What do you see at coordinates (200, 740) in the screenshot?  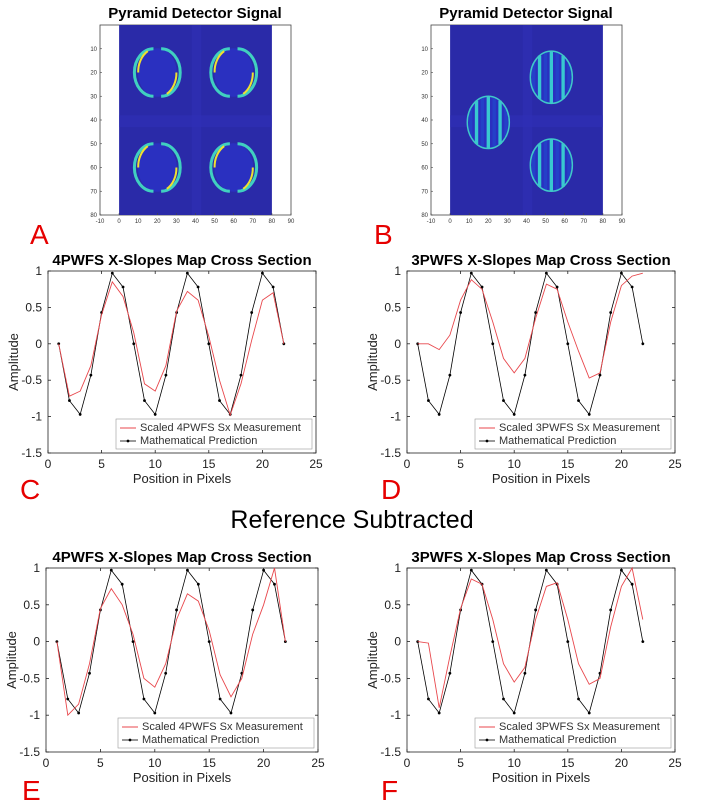 I see `legend-label-prediction: Mathematical Prediction` at bounding box center [200, 740].